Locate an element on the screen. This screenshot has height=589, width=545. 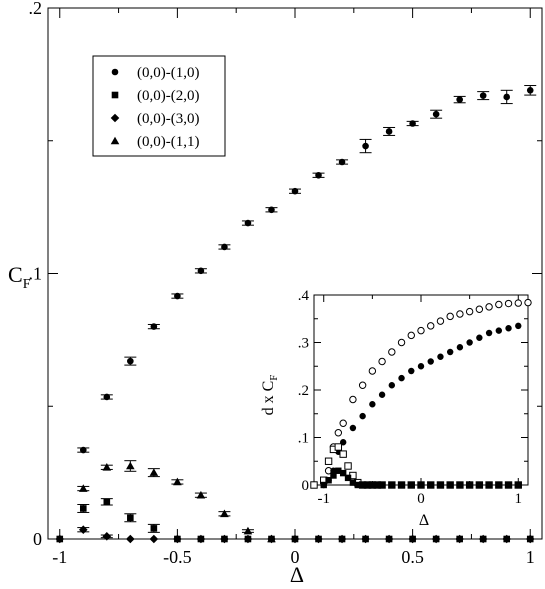
inset-x-tick-label: 1 is located at coordinates (519, 499).